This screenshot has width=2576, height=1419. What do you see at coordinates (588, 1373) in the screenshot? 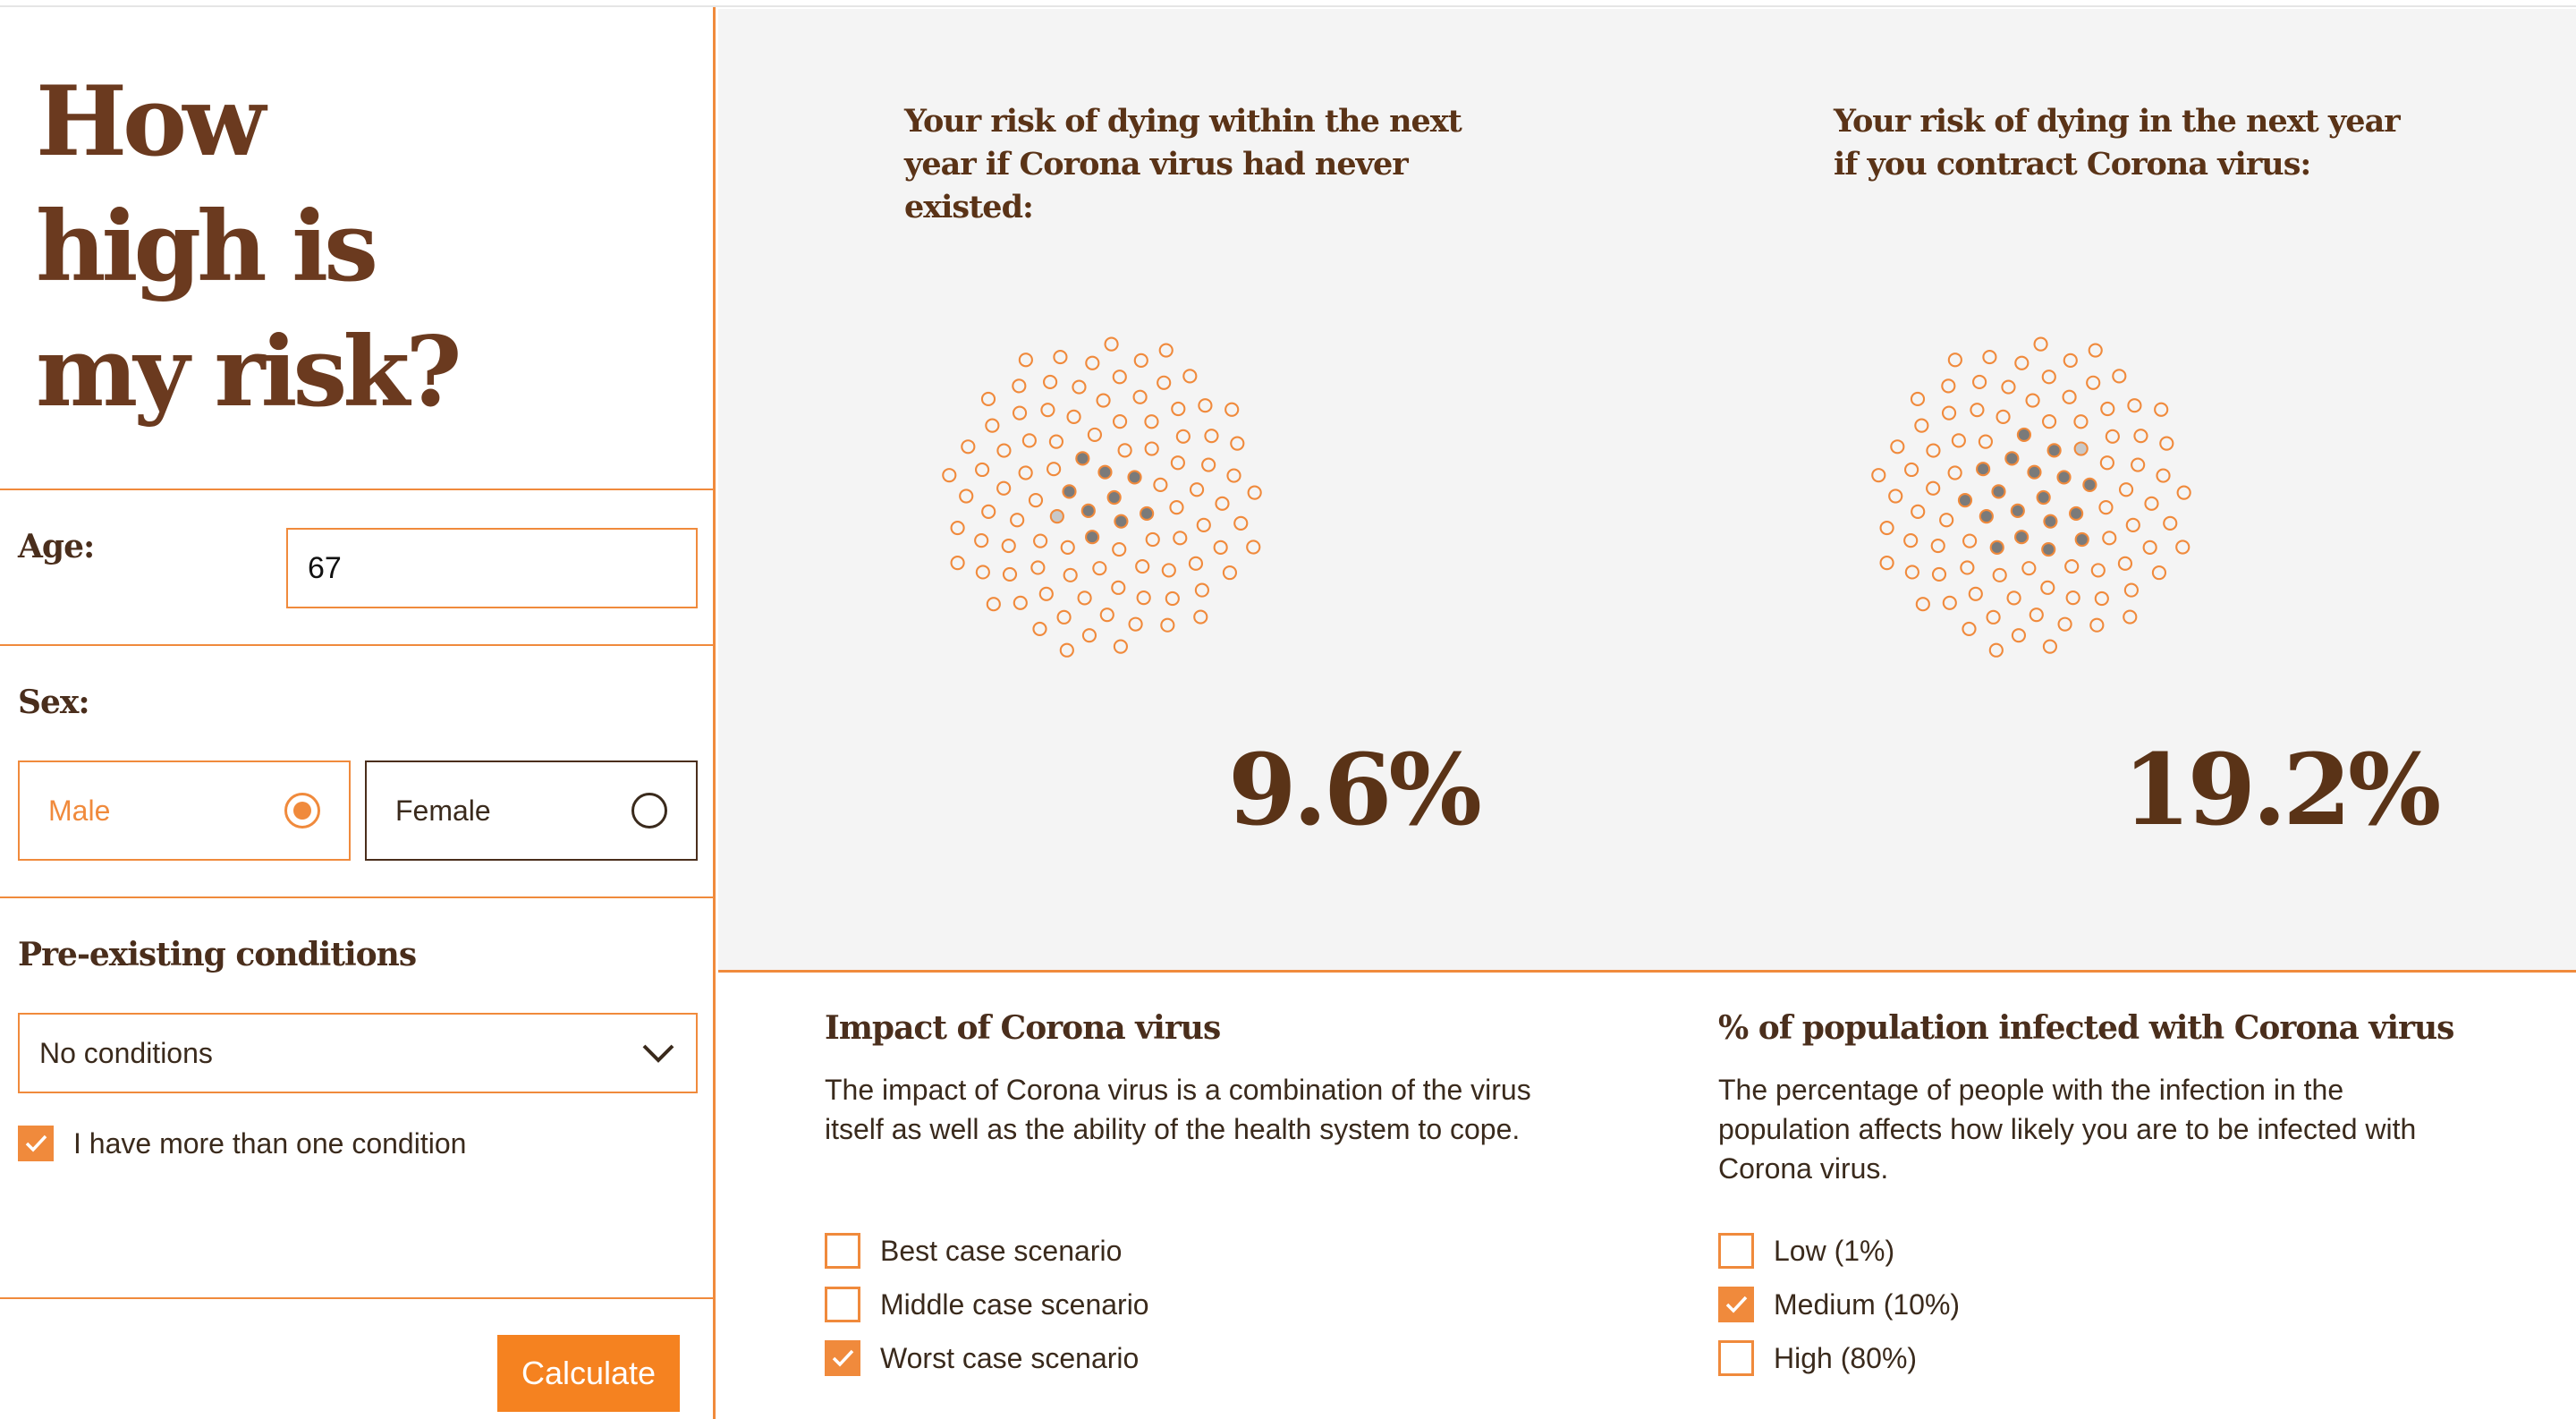
I see `calculate-button: Calculate` at bounding box center [588, 1373].